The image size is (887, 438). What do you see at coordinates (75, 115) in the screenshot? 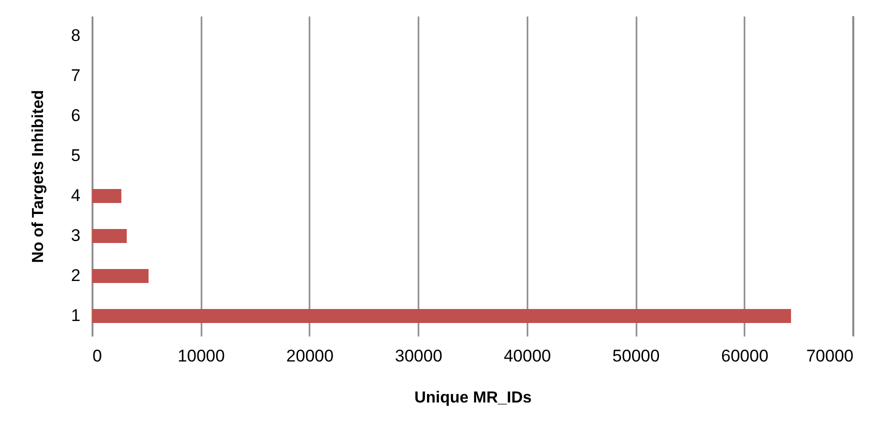
I see `y-tick-label: 6` at bounding box center [75, 115].